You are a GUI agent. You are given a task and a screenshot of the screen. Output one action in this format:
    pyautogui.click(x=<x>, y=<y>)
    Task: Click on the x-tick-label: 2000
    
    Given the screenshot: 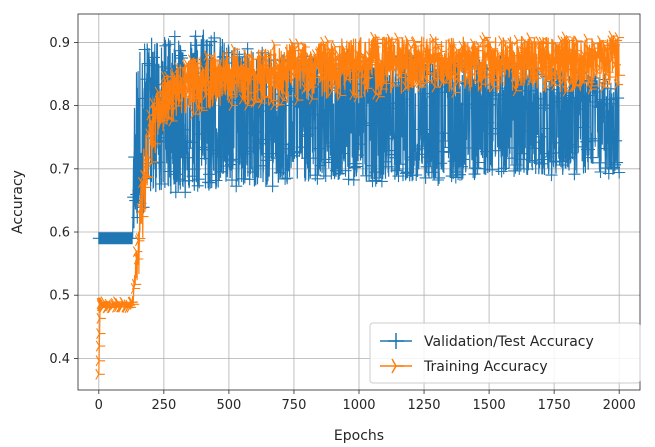 What is the action you would take?
    pyautogui.click(x=619, y=405)
    